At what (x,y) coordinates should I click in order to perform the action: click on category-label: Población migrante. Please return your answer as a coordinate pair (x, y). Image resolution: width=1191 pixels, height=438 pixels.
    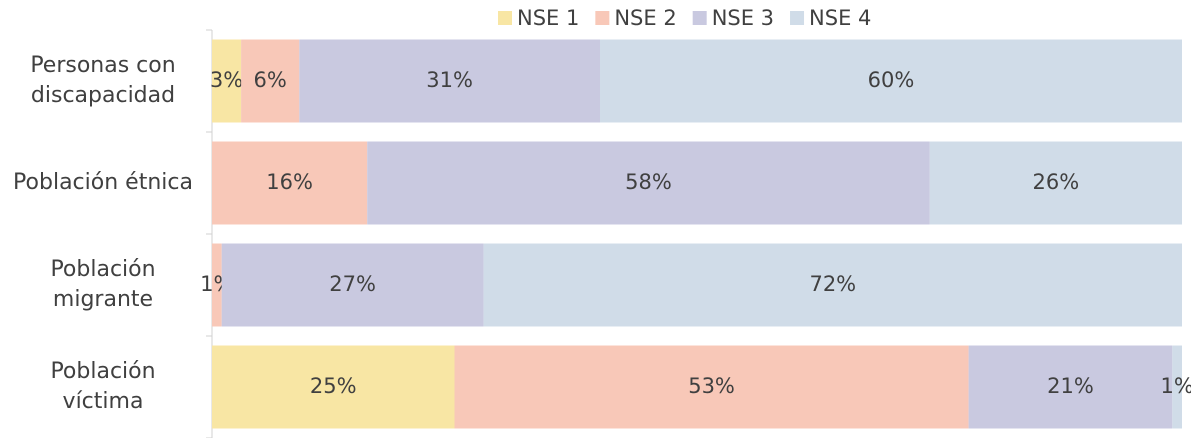
    Looking at the image, I should click on (103, 284).